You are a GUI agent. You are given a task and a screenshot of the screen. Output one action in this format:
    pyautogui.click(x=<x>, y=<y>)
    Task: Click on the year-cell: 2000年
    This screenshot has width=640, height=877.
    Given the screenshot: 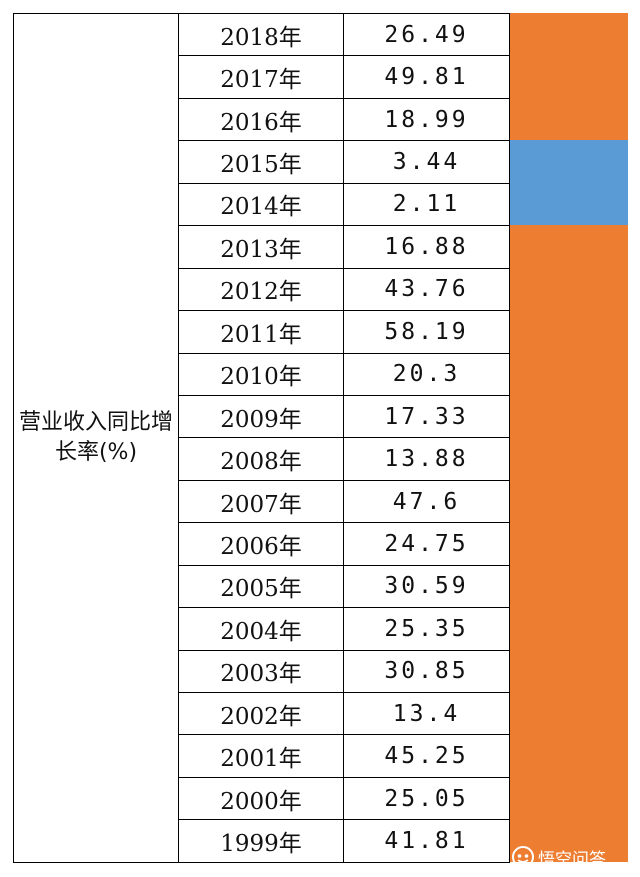 What is the action you would take?
    pyautogui.click(x=261, y=798)
    